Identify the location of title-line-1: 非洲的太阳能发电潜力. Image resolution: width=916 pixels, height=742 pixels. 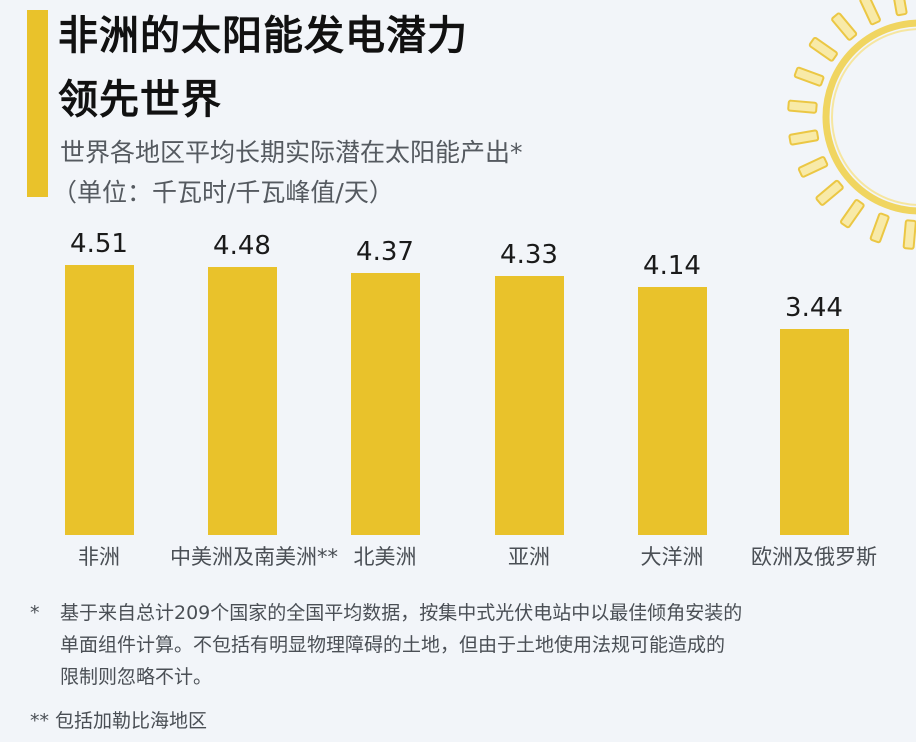
(263, 36).